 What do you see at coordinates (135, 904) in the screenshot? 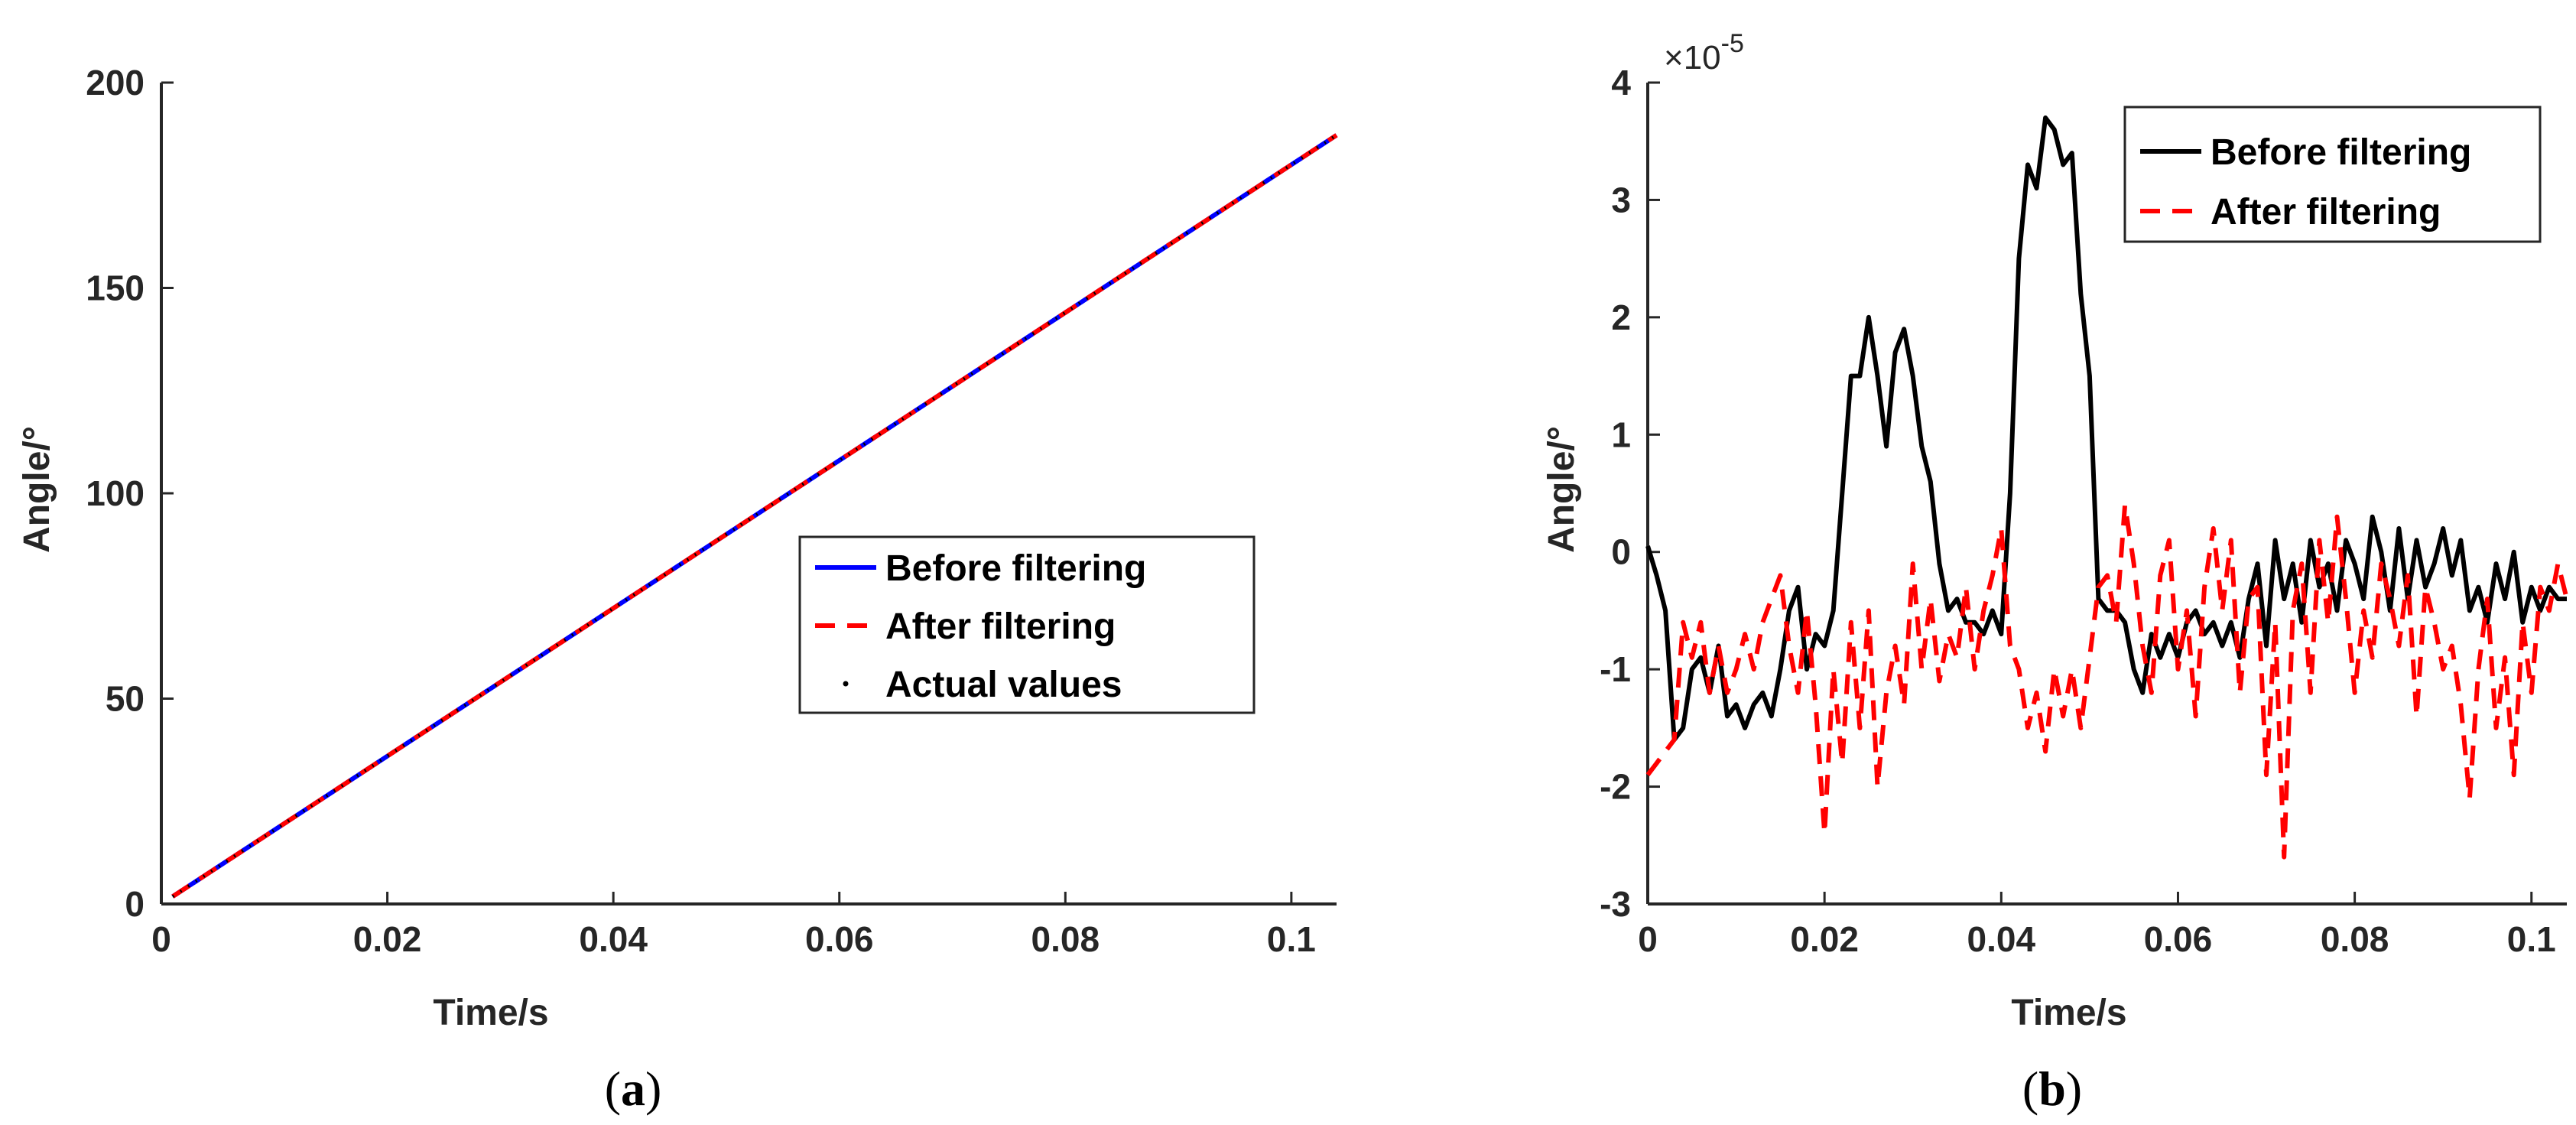
I see `a-y-tick-label: 0` at bounding box center [135, 904].